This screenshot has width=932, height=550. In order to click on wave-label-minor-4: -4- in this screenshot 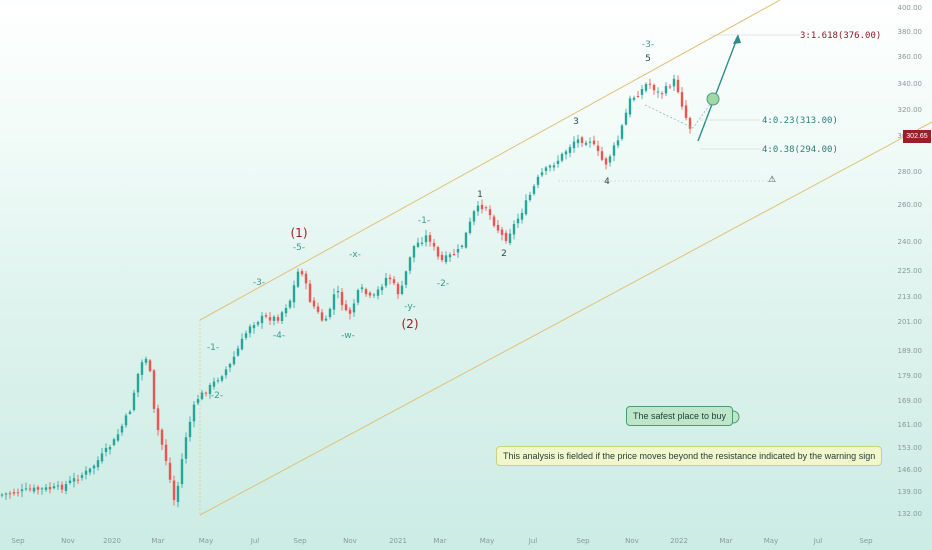, I will do `click(279, 336)`.